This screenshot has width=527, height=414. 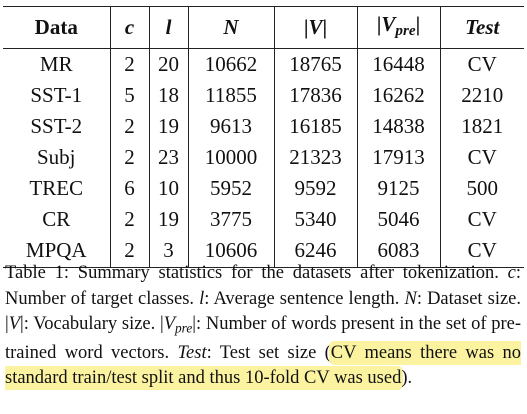 What do you see at coordinates (482, 125) in the screenshot?
I see `cell-test: 1821` at bounding box center [482, 125].